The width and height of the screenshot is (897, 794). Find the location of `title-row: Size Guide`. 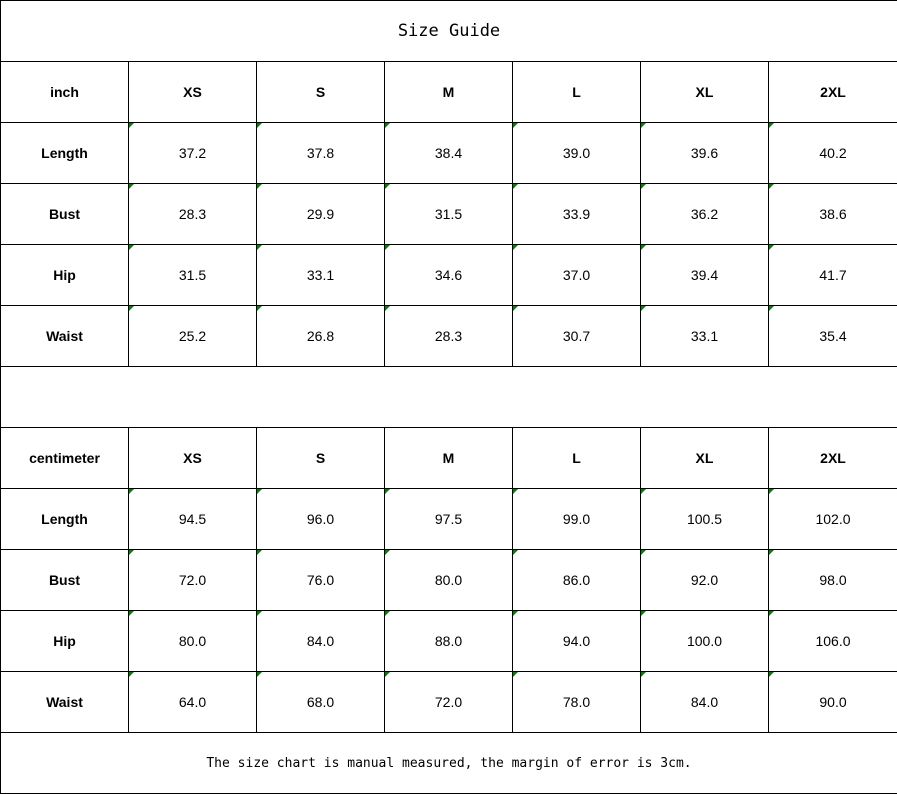

title-row: Size Guide is located at coordinates (448, 31).